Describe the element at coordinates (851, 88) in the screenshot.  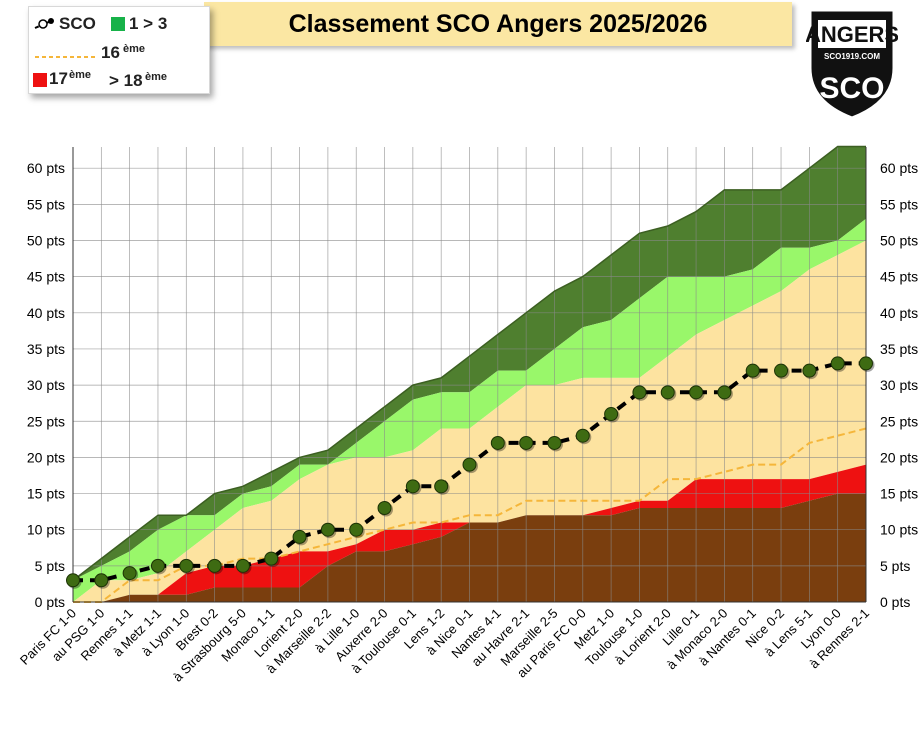
I see `logo-letters-text: SCO` at that location.